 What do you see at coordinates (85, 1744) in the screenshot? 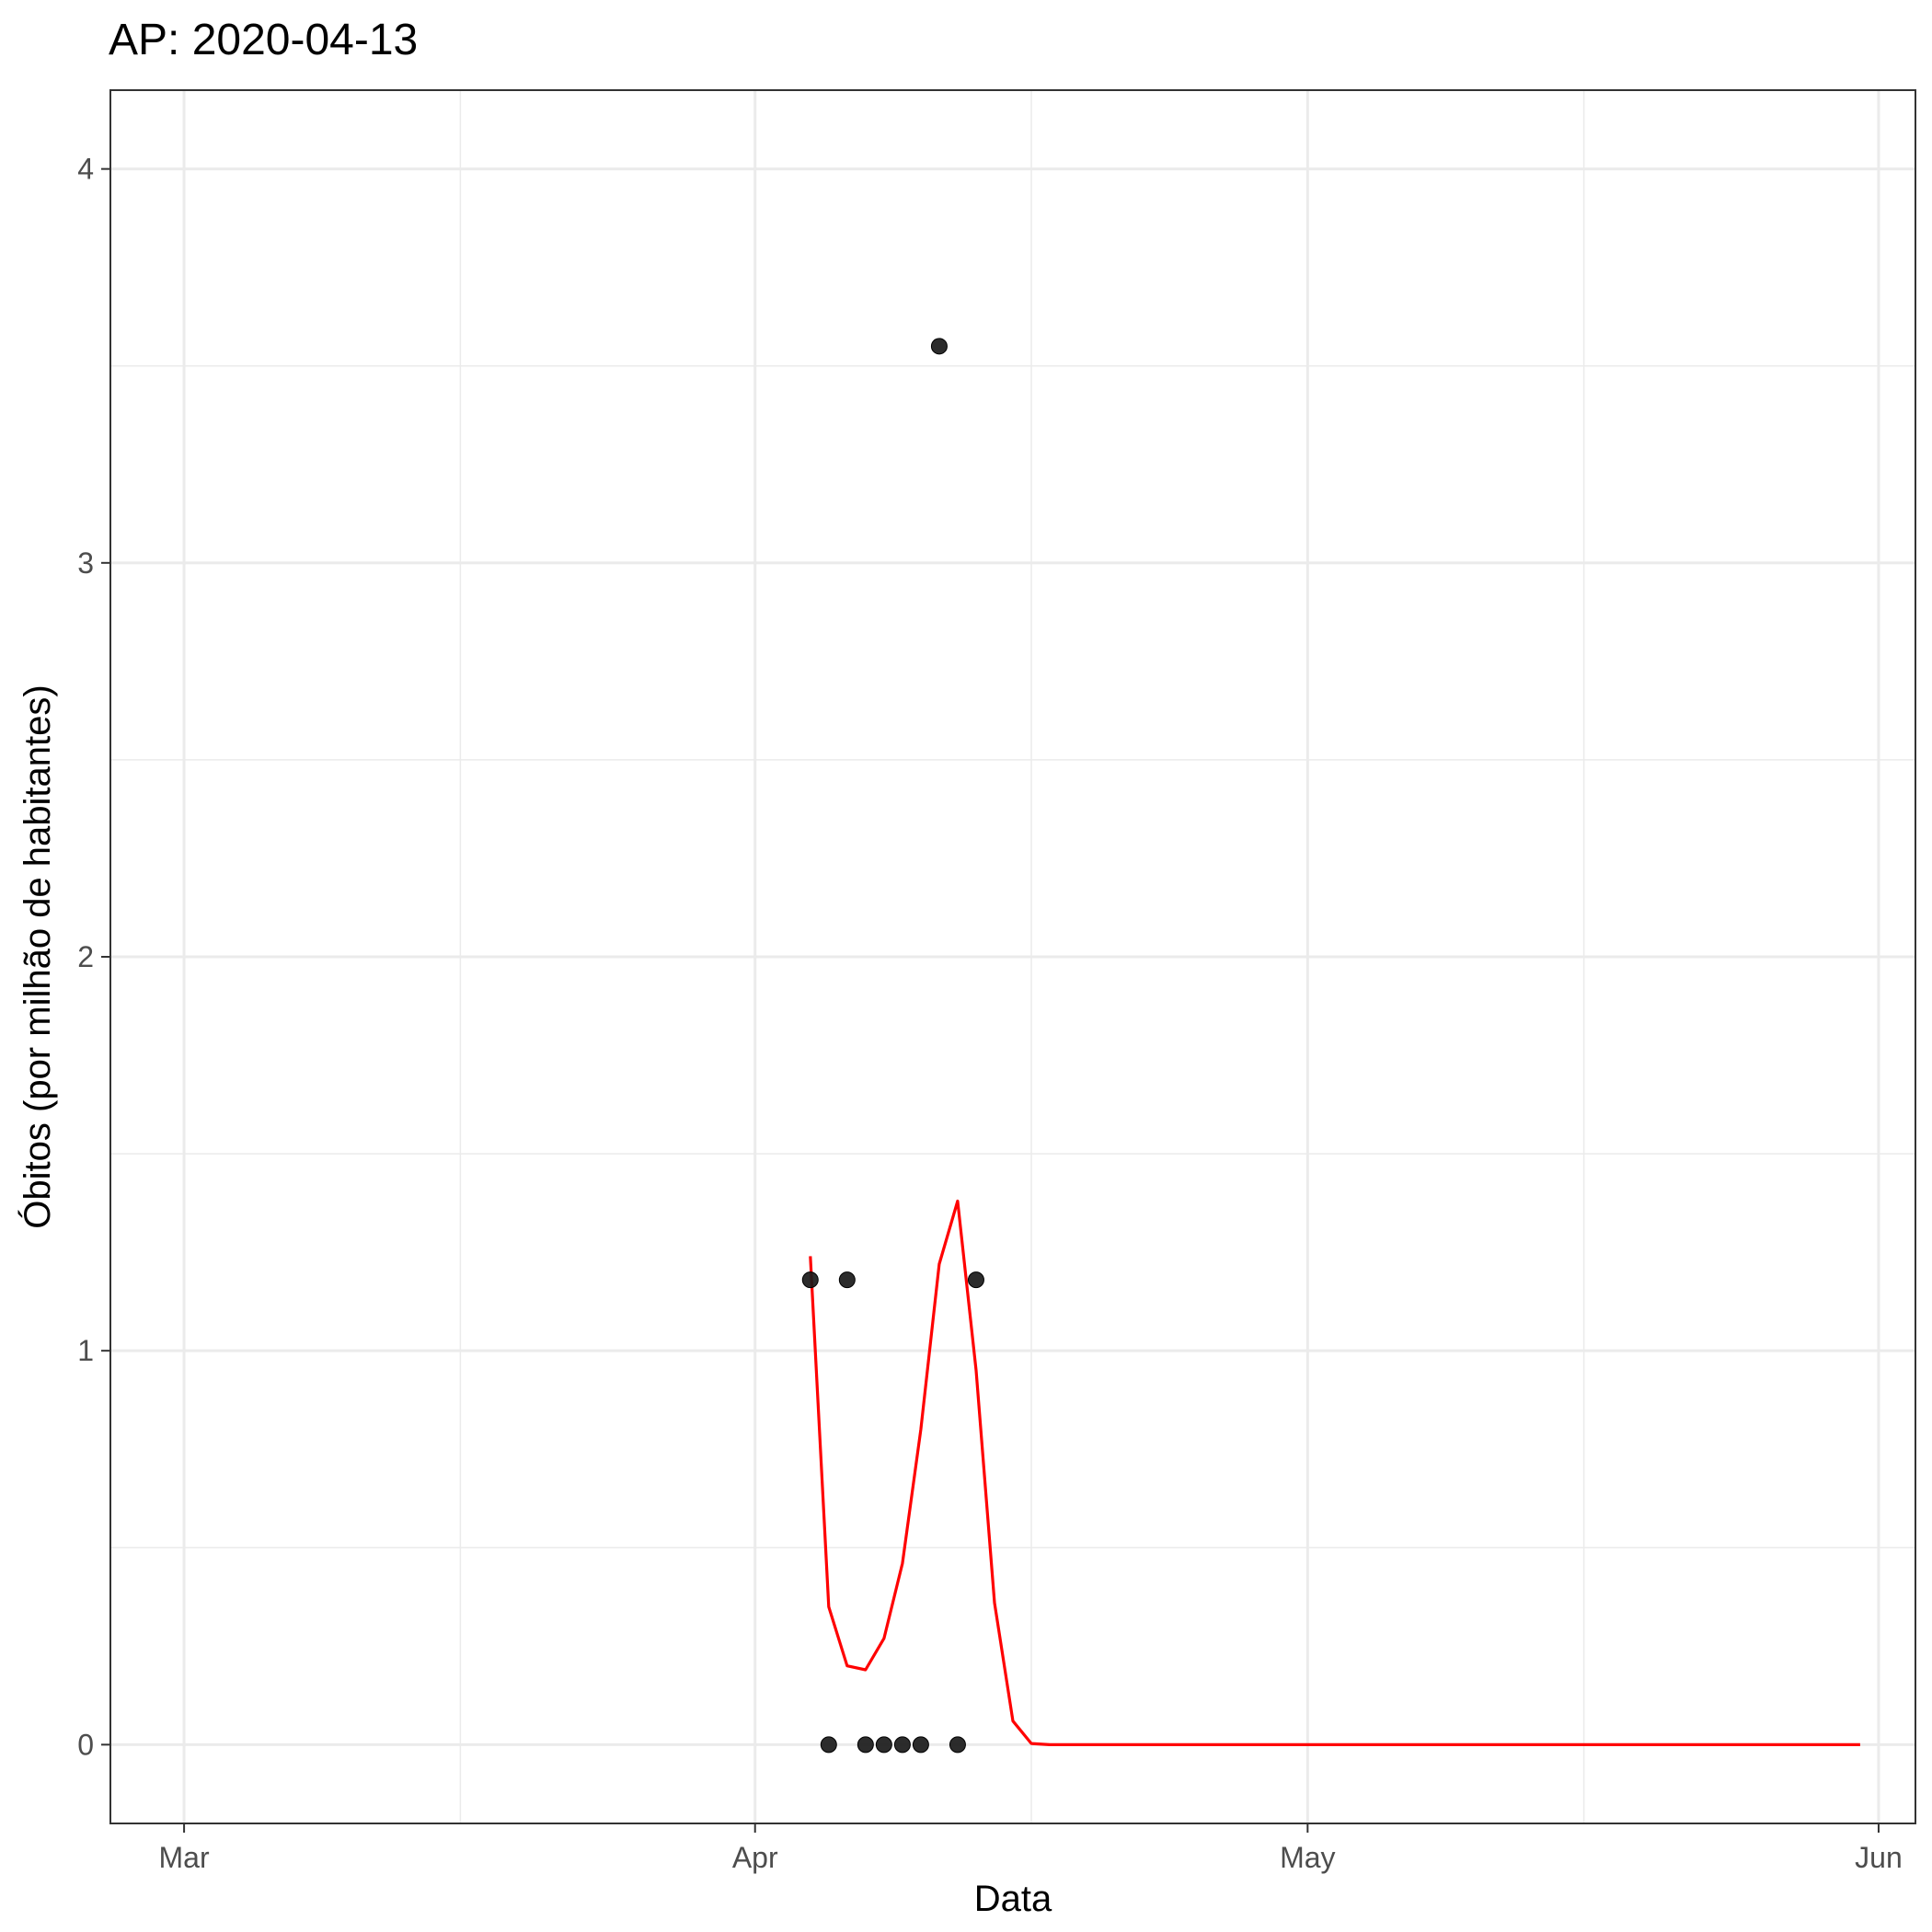
I see `y-tick-label: 0` at bounding box center [85, 1744].